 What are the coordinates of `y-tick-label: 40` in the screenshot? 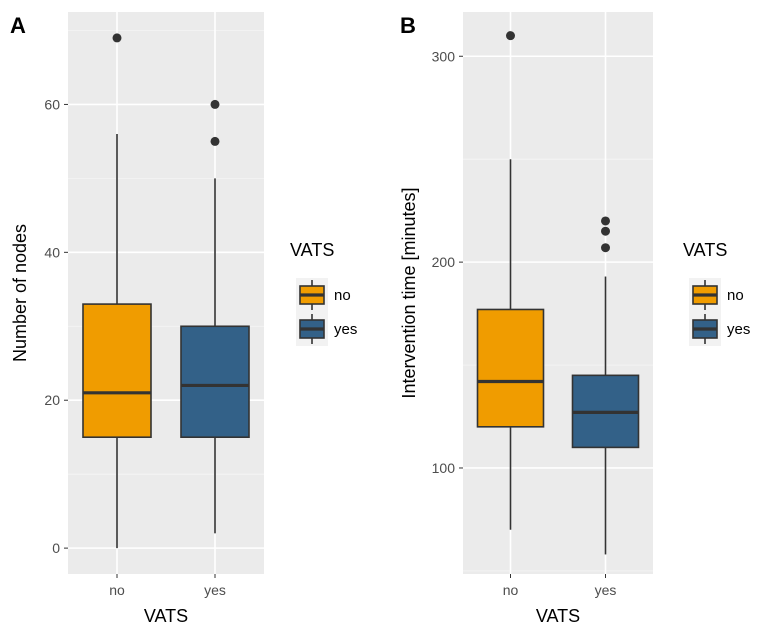 It's located at (52, 252).